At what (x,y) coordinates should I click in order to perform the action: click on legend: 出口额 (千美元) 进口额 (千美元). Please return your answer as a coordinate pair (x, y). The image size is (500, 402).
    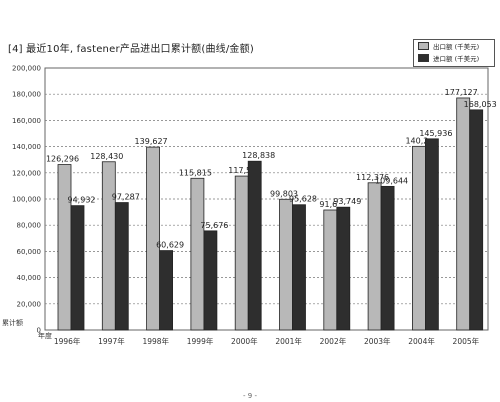
    Looking at the image, I should click on (454, 53).